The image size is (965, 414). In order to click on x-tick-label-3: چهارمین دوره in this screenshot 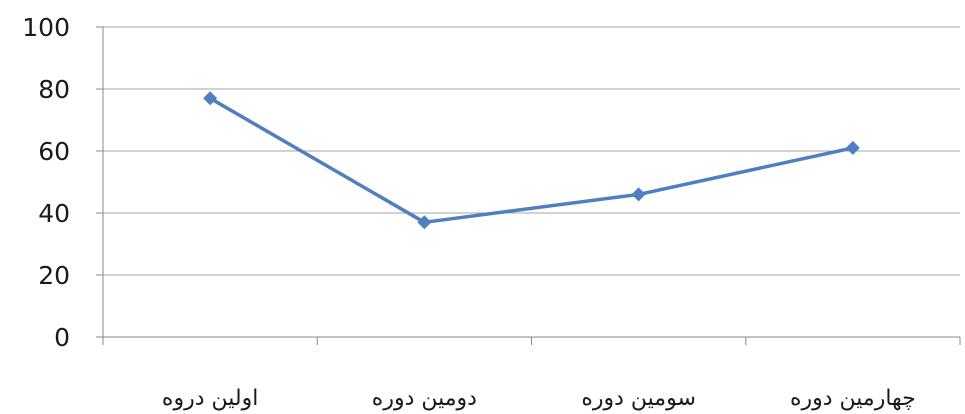, I will do `click(853, 398)`.